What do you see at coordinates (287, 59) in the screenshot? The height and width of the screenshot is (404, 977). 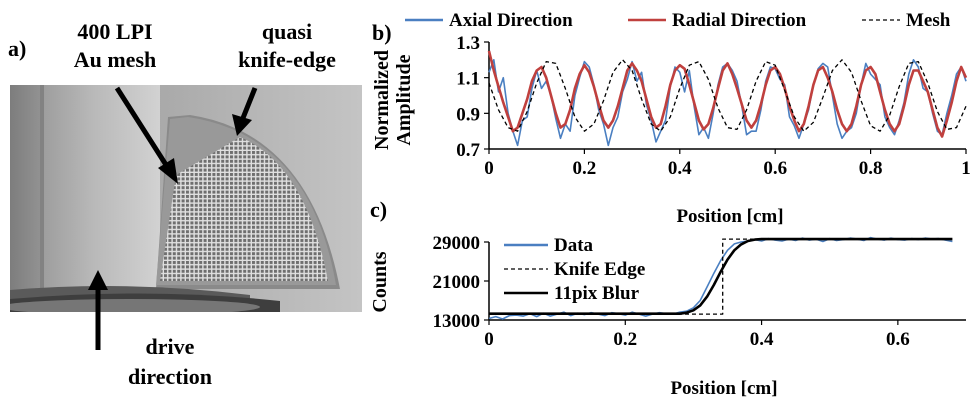 I see `annotation-edge-line2: knife-edge` at bounding box center [287, 59].